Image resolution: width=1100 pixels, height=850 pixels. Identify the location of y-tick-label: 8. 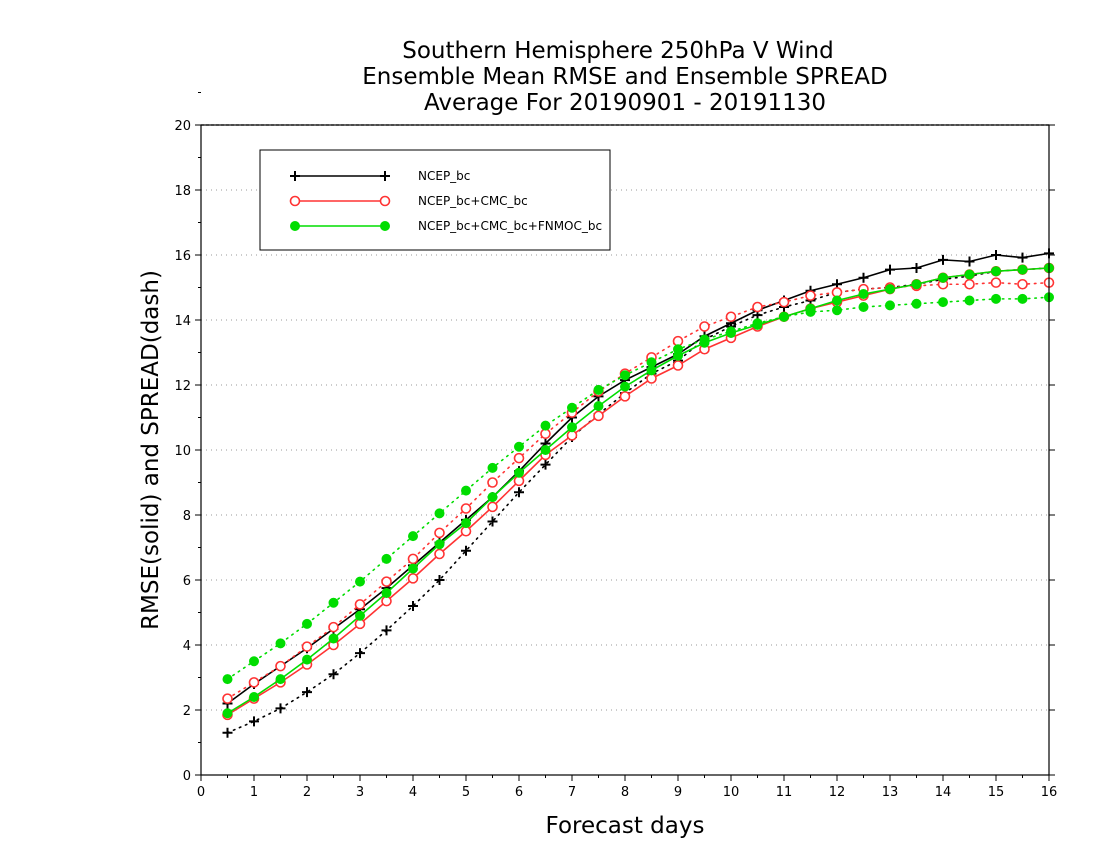
(187, 516).